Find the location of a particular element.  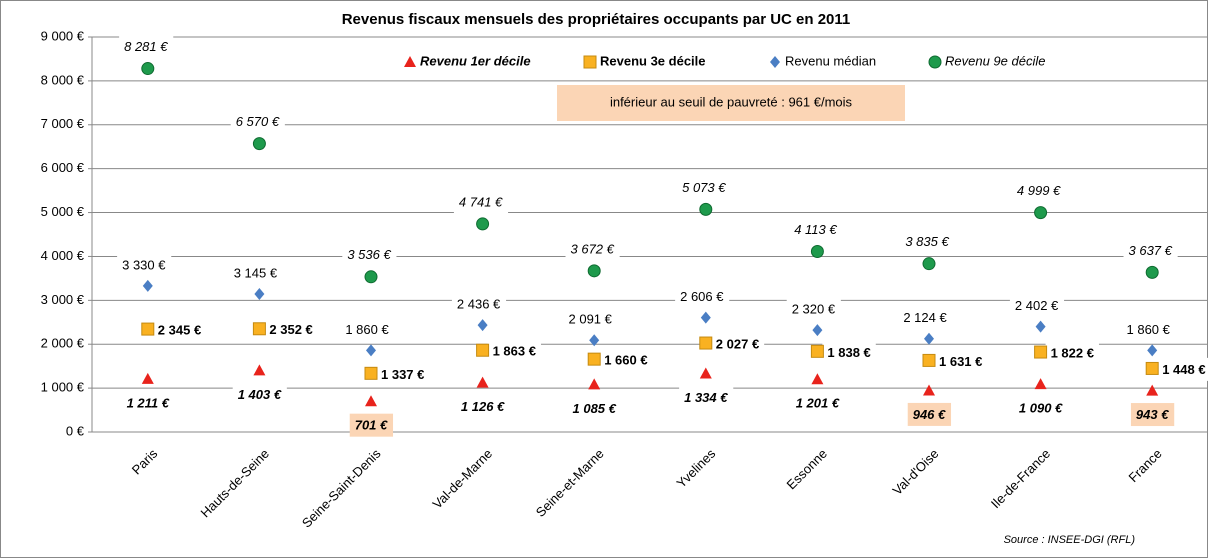

value-label: 1 863 € is located at coordinates (514, 351).